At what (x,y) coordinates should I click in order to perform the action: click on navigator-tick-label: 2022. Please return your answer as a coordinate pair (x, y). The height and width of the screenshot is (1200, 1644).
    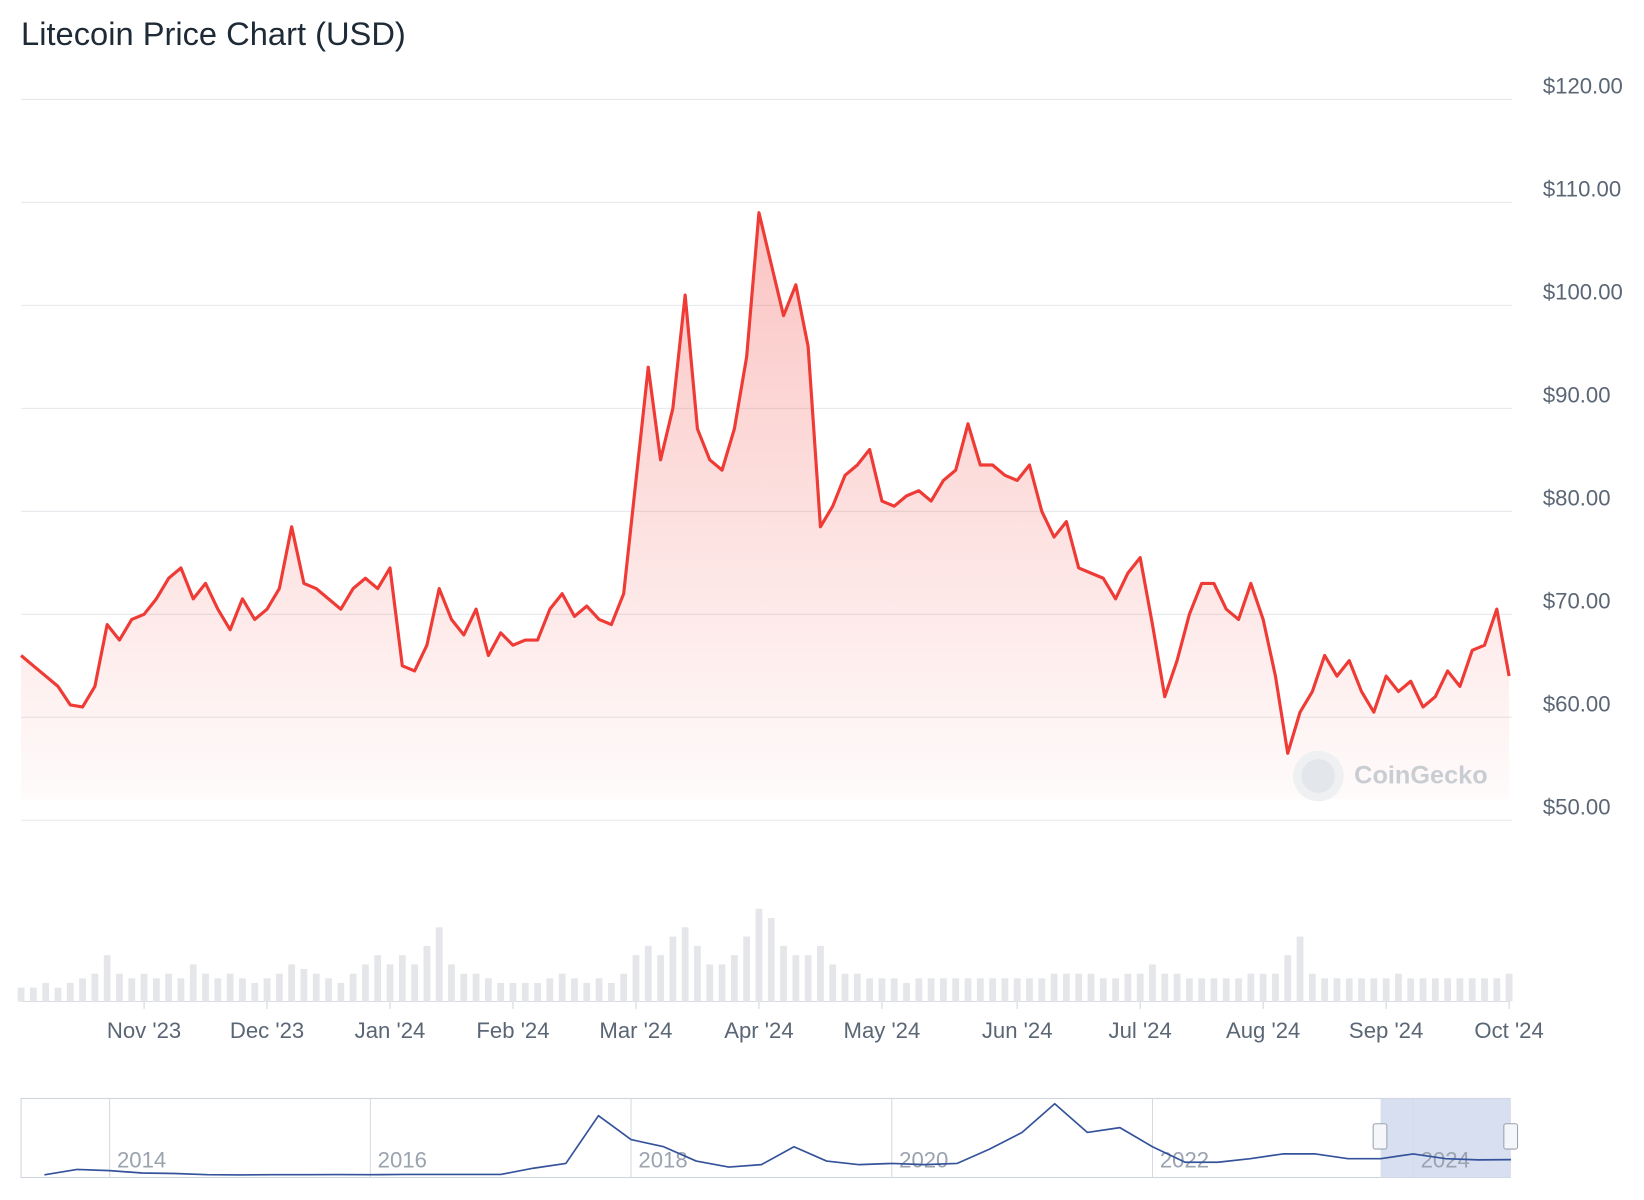
    Looking at the image, I should click on (1184, 1160).